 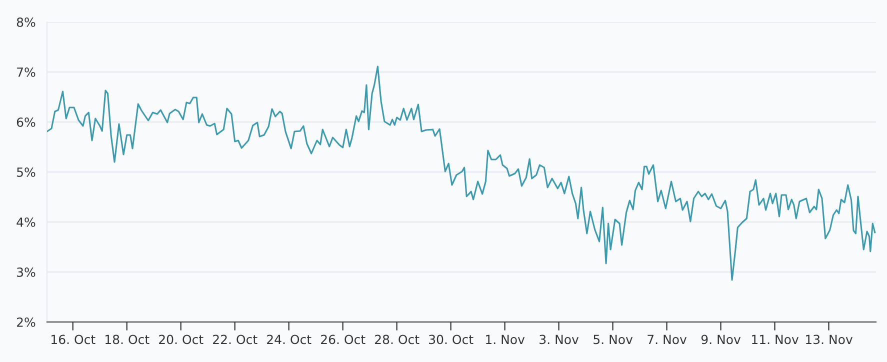 What do you see at coordinates (26, 22) in the screenshot?
I see `y-tick-label: 8%` at bounding box center [26, 22].